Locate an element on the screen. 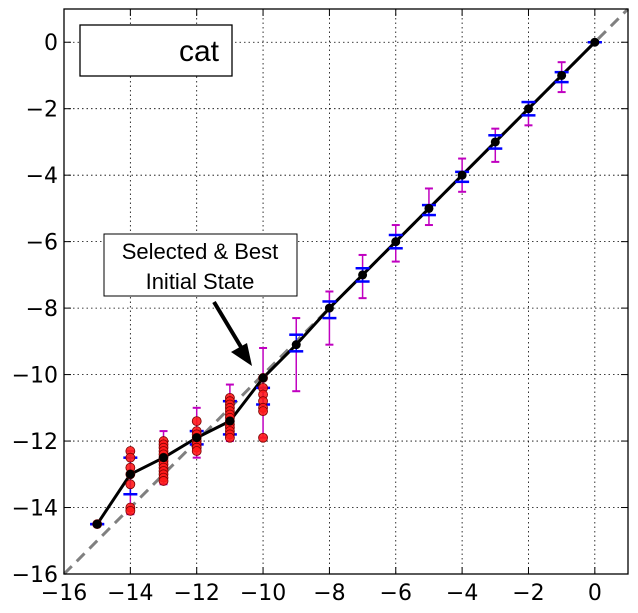 This screenshot has height=613, width=638. x-tick-label: −4 is located at coordinates (462, 593).